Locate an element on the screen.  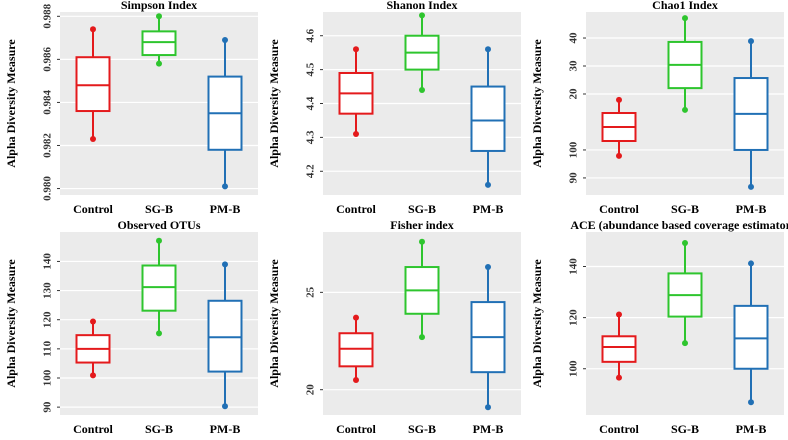
y-tick-label: 40 is located at coordinates (574, 38).